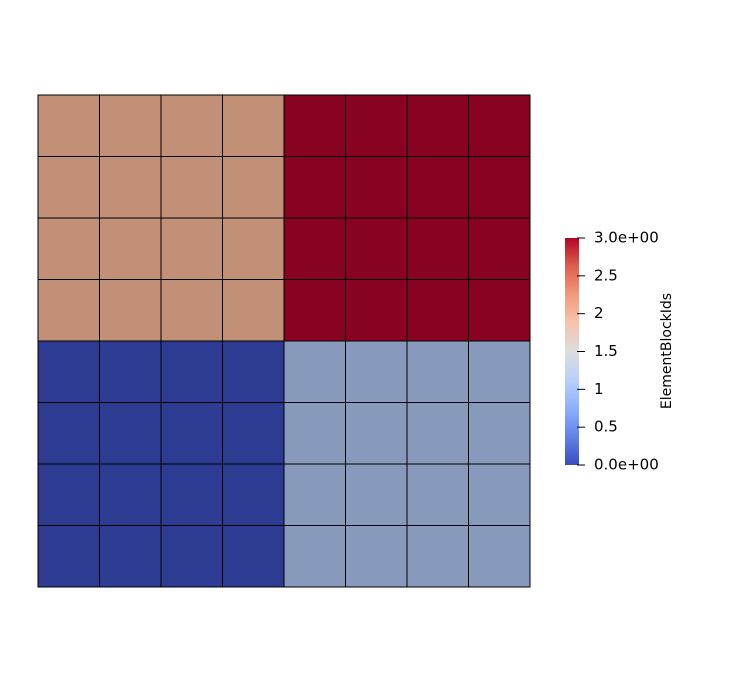 The image size is (746, 700). I want to click on colorbar: 3.0e+00 2.5 2 1.5 1 0.5 0.0e+00, so click(612, 351).